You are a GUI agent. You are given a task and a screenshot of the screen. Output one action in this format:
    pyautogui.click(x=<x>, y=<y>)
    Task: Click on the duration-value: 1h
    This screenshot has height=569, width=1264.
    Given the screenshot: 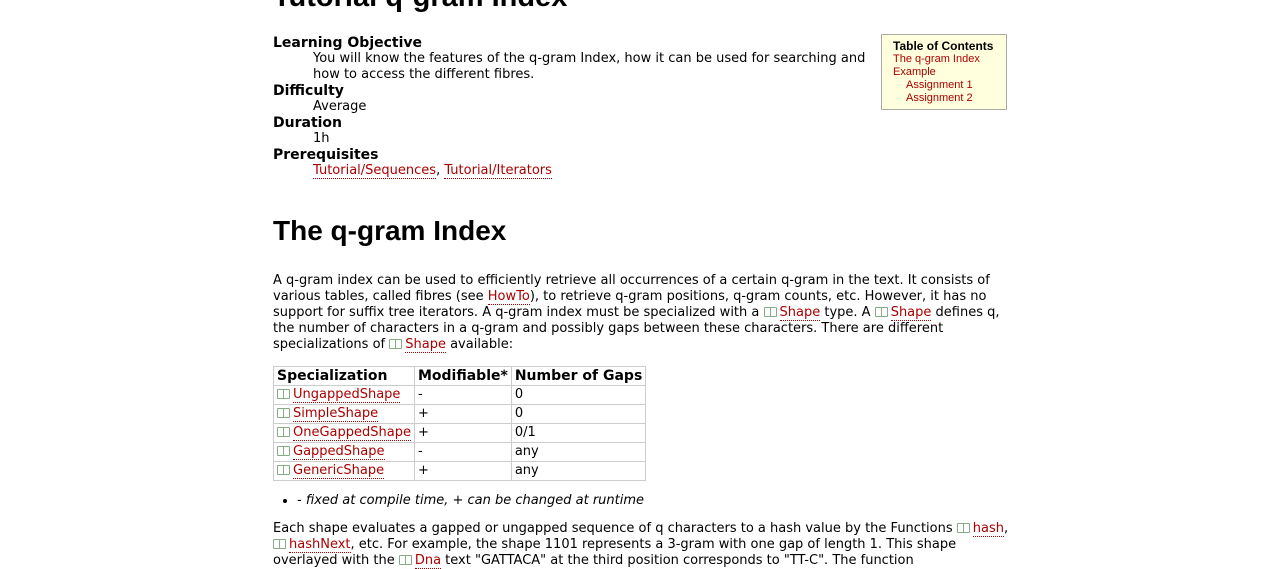 What is the action you would take?
    pyautogui.click(x=321, y=138)
    